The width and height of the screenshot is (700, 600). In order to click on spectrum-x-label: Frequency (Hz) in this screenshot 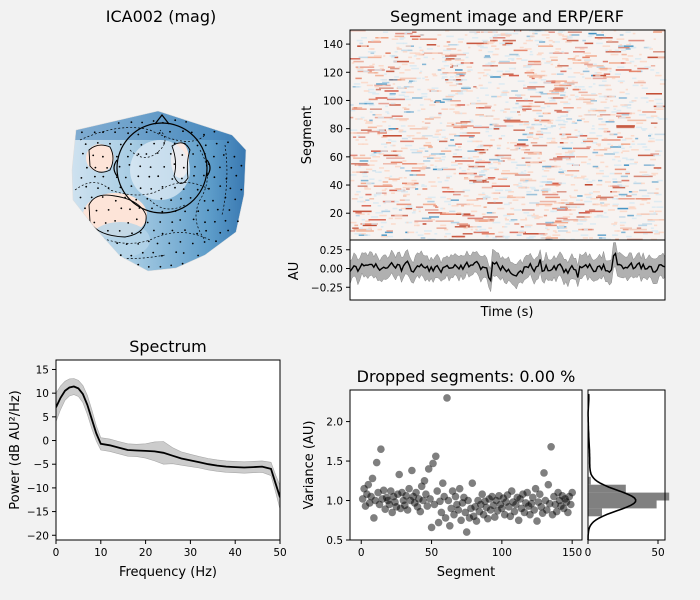, I will do `click(168, 572)`.